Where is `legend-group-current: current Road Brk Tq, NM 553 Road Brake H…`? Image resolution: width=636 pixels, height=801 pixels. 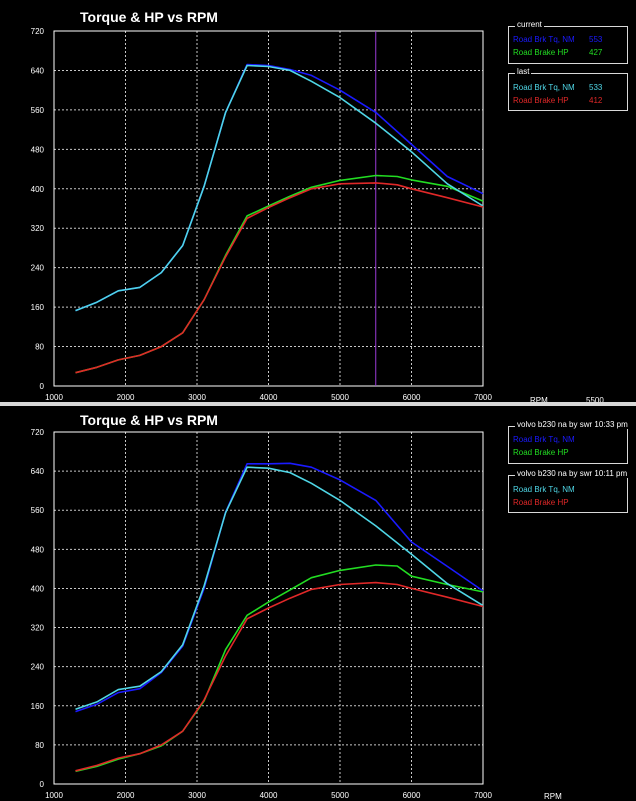
legend-group-current: current Road Brk Tq, NM 553 Road Brake H… is located at coordinates (568, 42).